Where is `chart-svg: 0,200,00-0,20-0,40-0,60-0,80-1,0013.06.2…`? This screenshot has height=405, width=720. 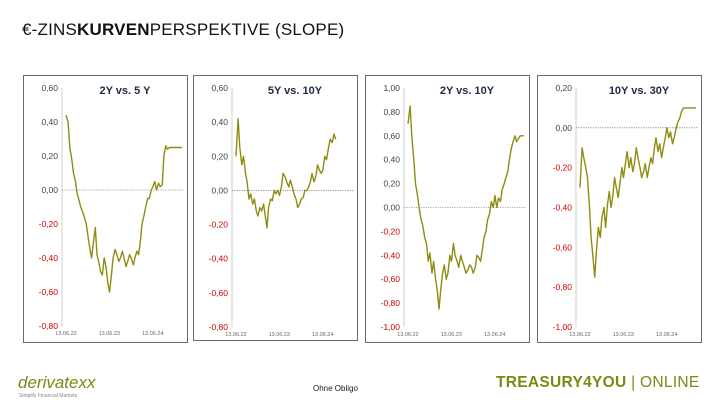 chart-svg: 0,200,00-0,20-0,40-0,60-0,80-1,0013.06.2… is located at coordinates (625, 210).